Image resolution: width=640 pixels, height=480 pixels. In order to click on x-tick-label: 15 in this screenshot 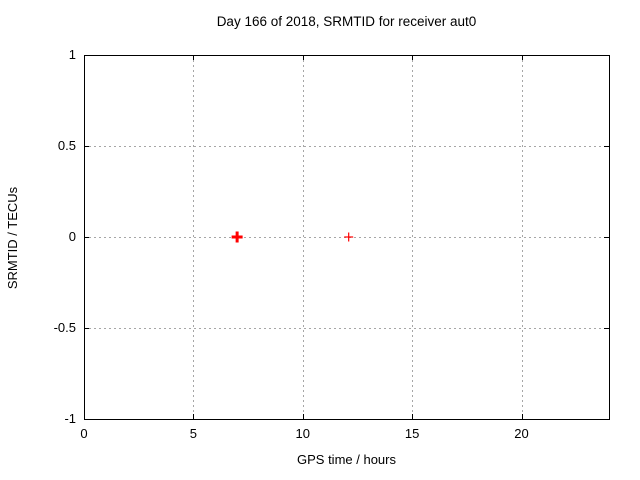, I will do `click(412, 433)`.